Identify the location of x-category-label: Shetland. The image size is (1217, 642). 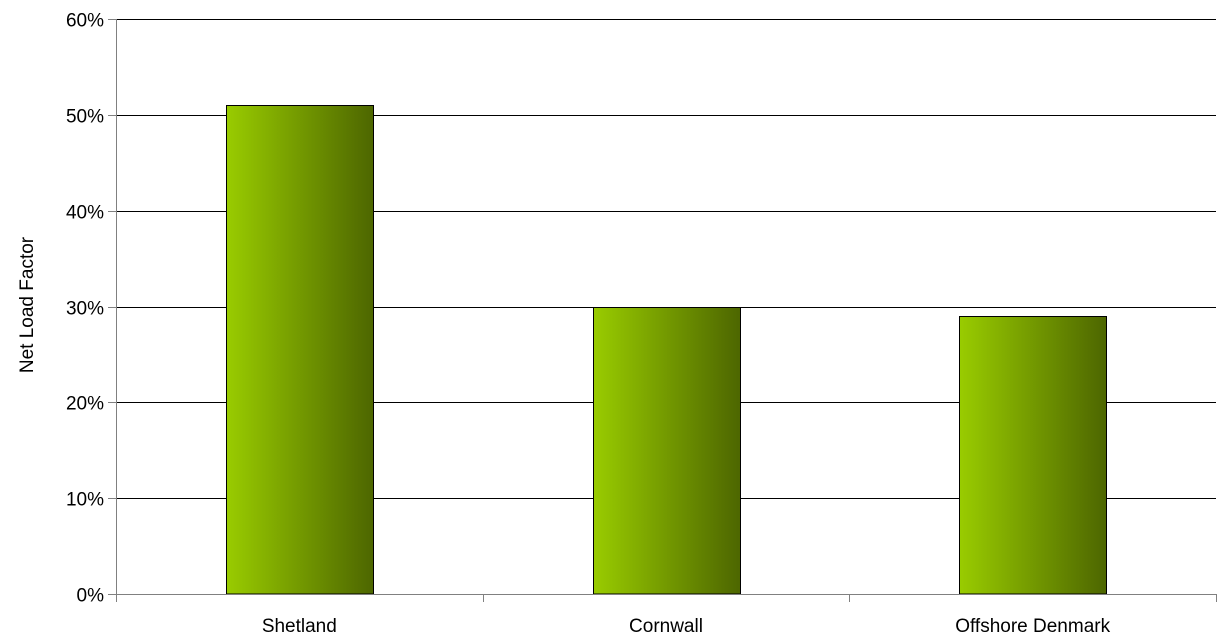
(299, 626).